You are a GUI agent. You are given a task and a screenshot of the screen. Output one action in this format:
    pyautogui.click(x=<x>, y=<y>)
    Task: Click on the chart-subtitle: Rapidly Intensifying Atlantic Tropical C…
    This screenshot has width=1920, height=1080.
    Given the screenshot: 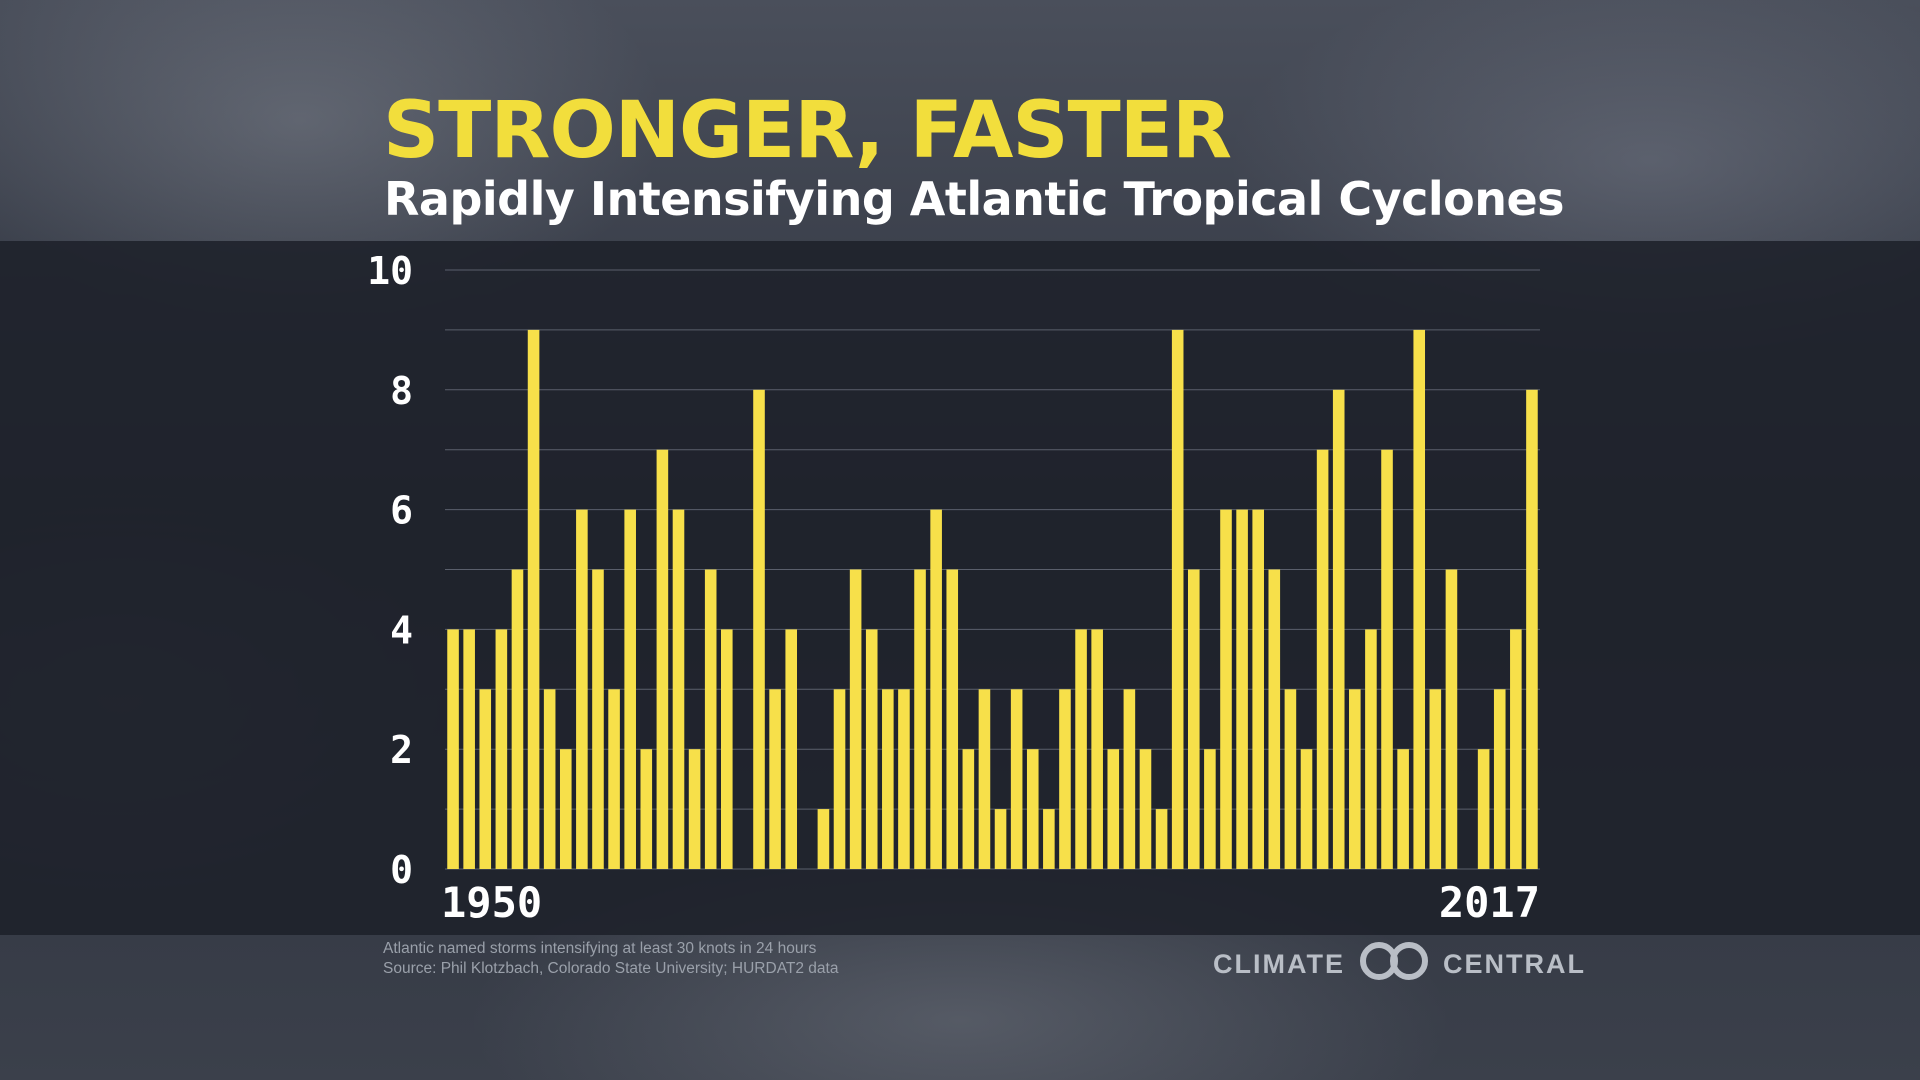 What is the action you would take?
    pyautogui.click(x=974, y=199)
    